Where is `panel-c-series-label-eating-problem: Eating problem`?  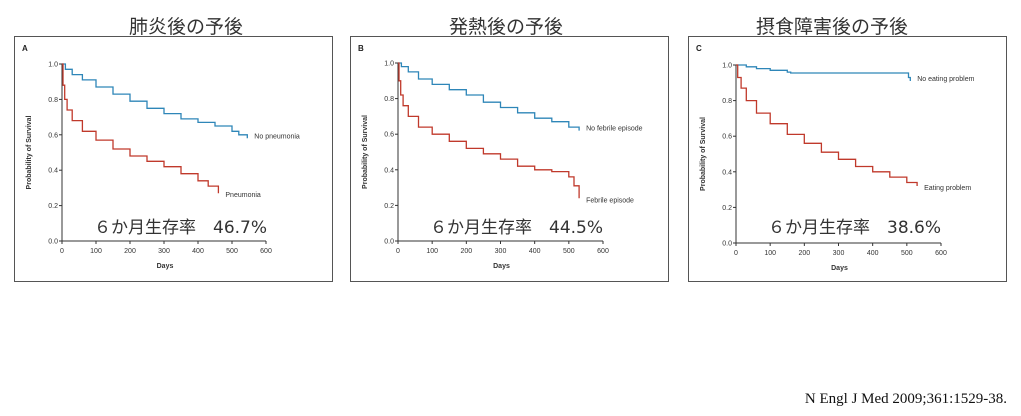 panel-c-series-label-eating-problem: Eating problem is located at coordinates (947, 188).